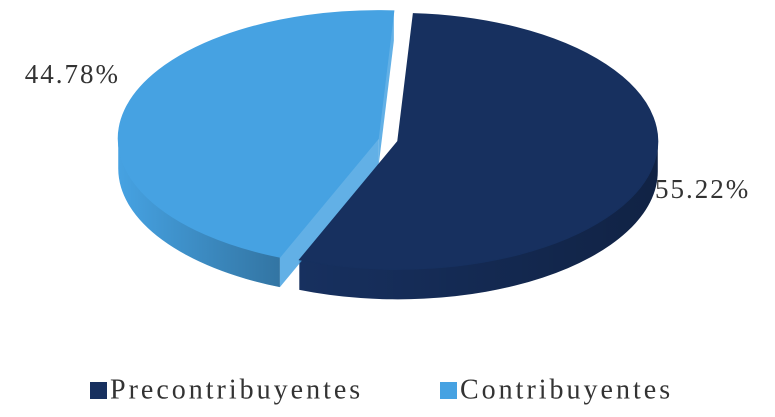  Describe the element at coordinates (236, 389) in the screenshot. I see `legend-label: Precontribuyentes` at that location.